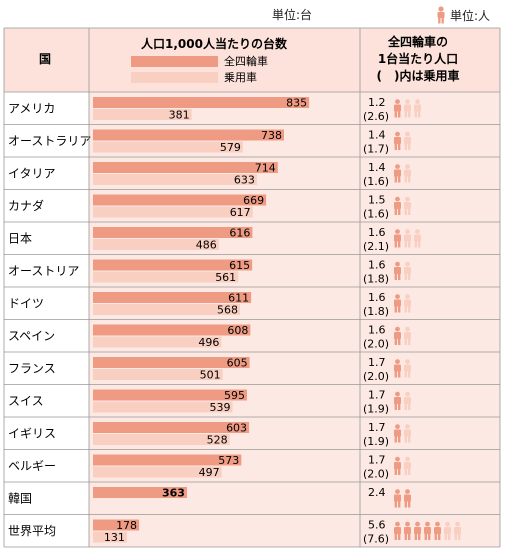  Describe the element at coordinates (26, 205) in the screenshot. I see `country-label: カナダ` at that location.